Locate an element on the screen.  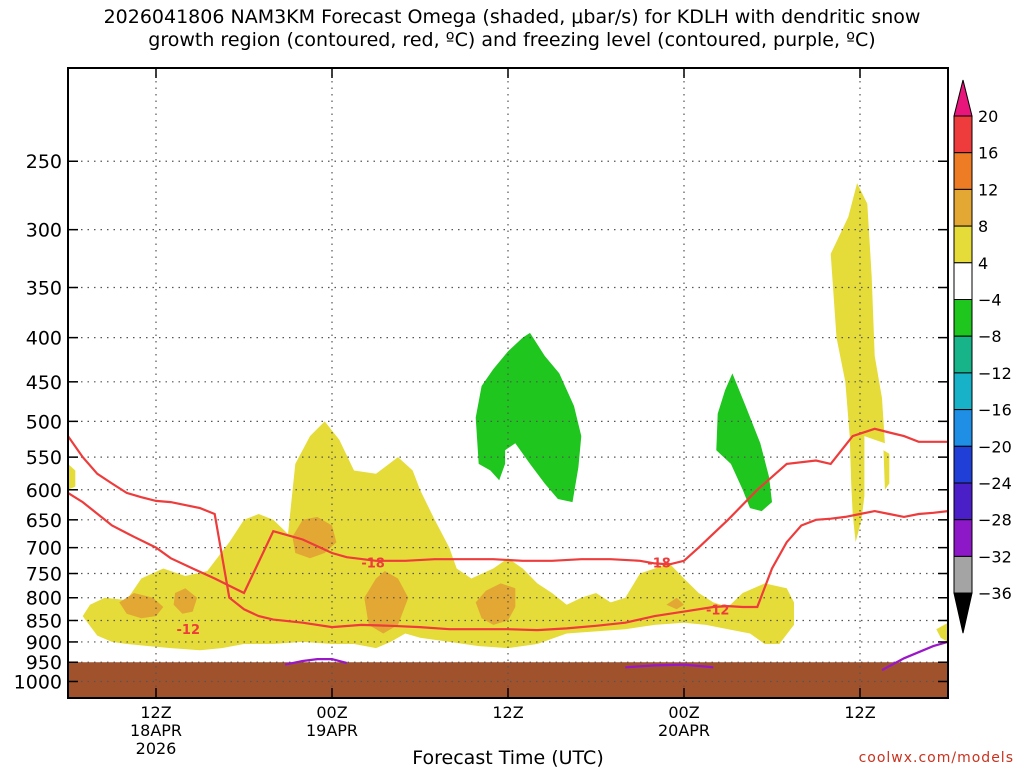
colorbar-bottom-arrow is located at coordinates (963, 613).